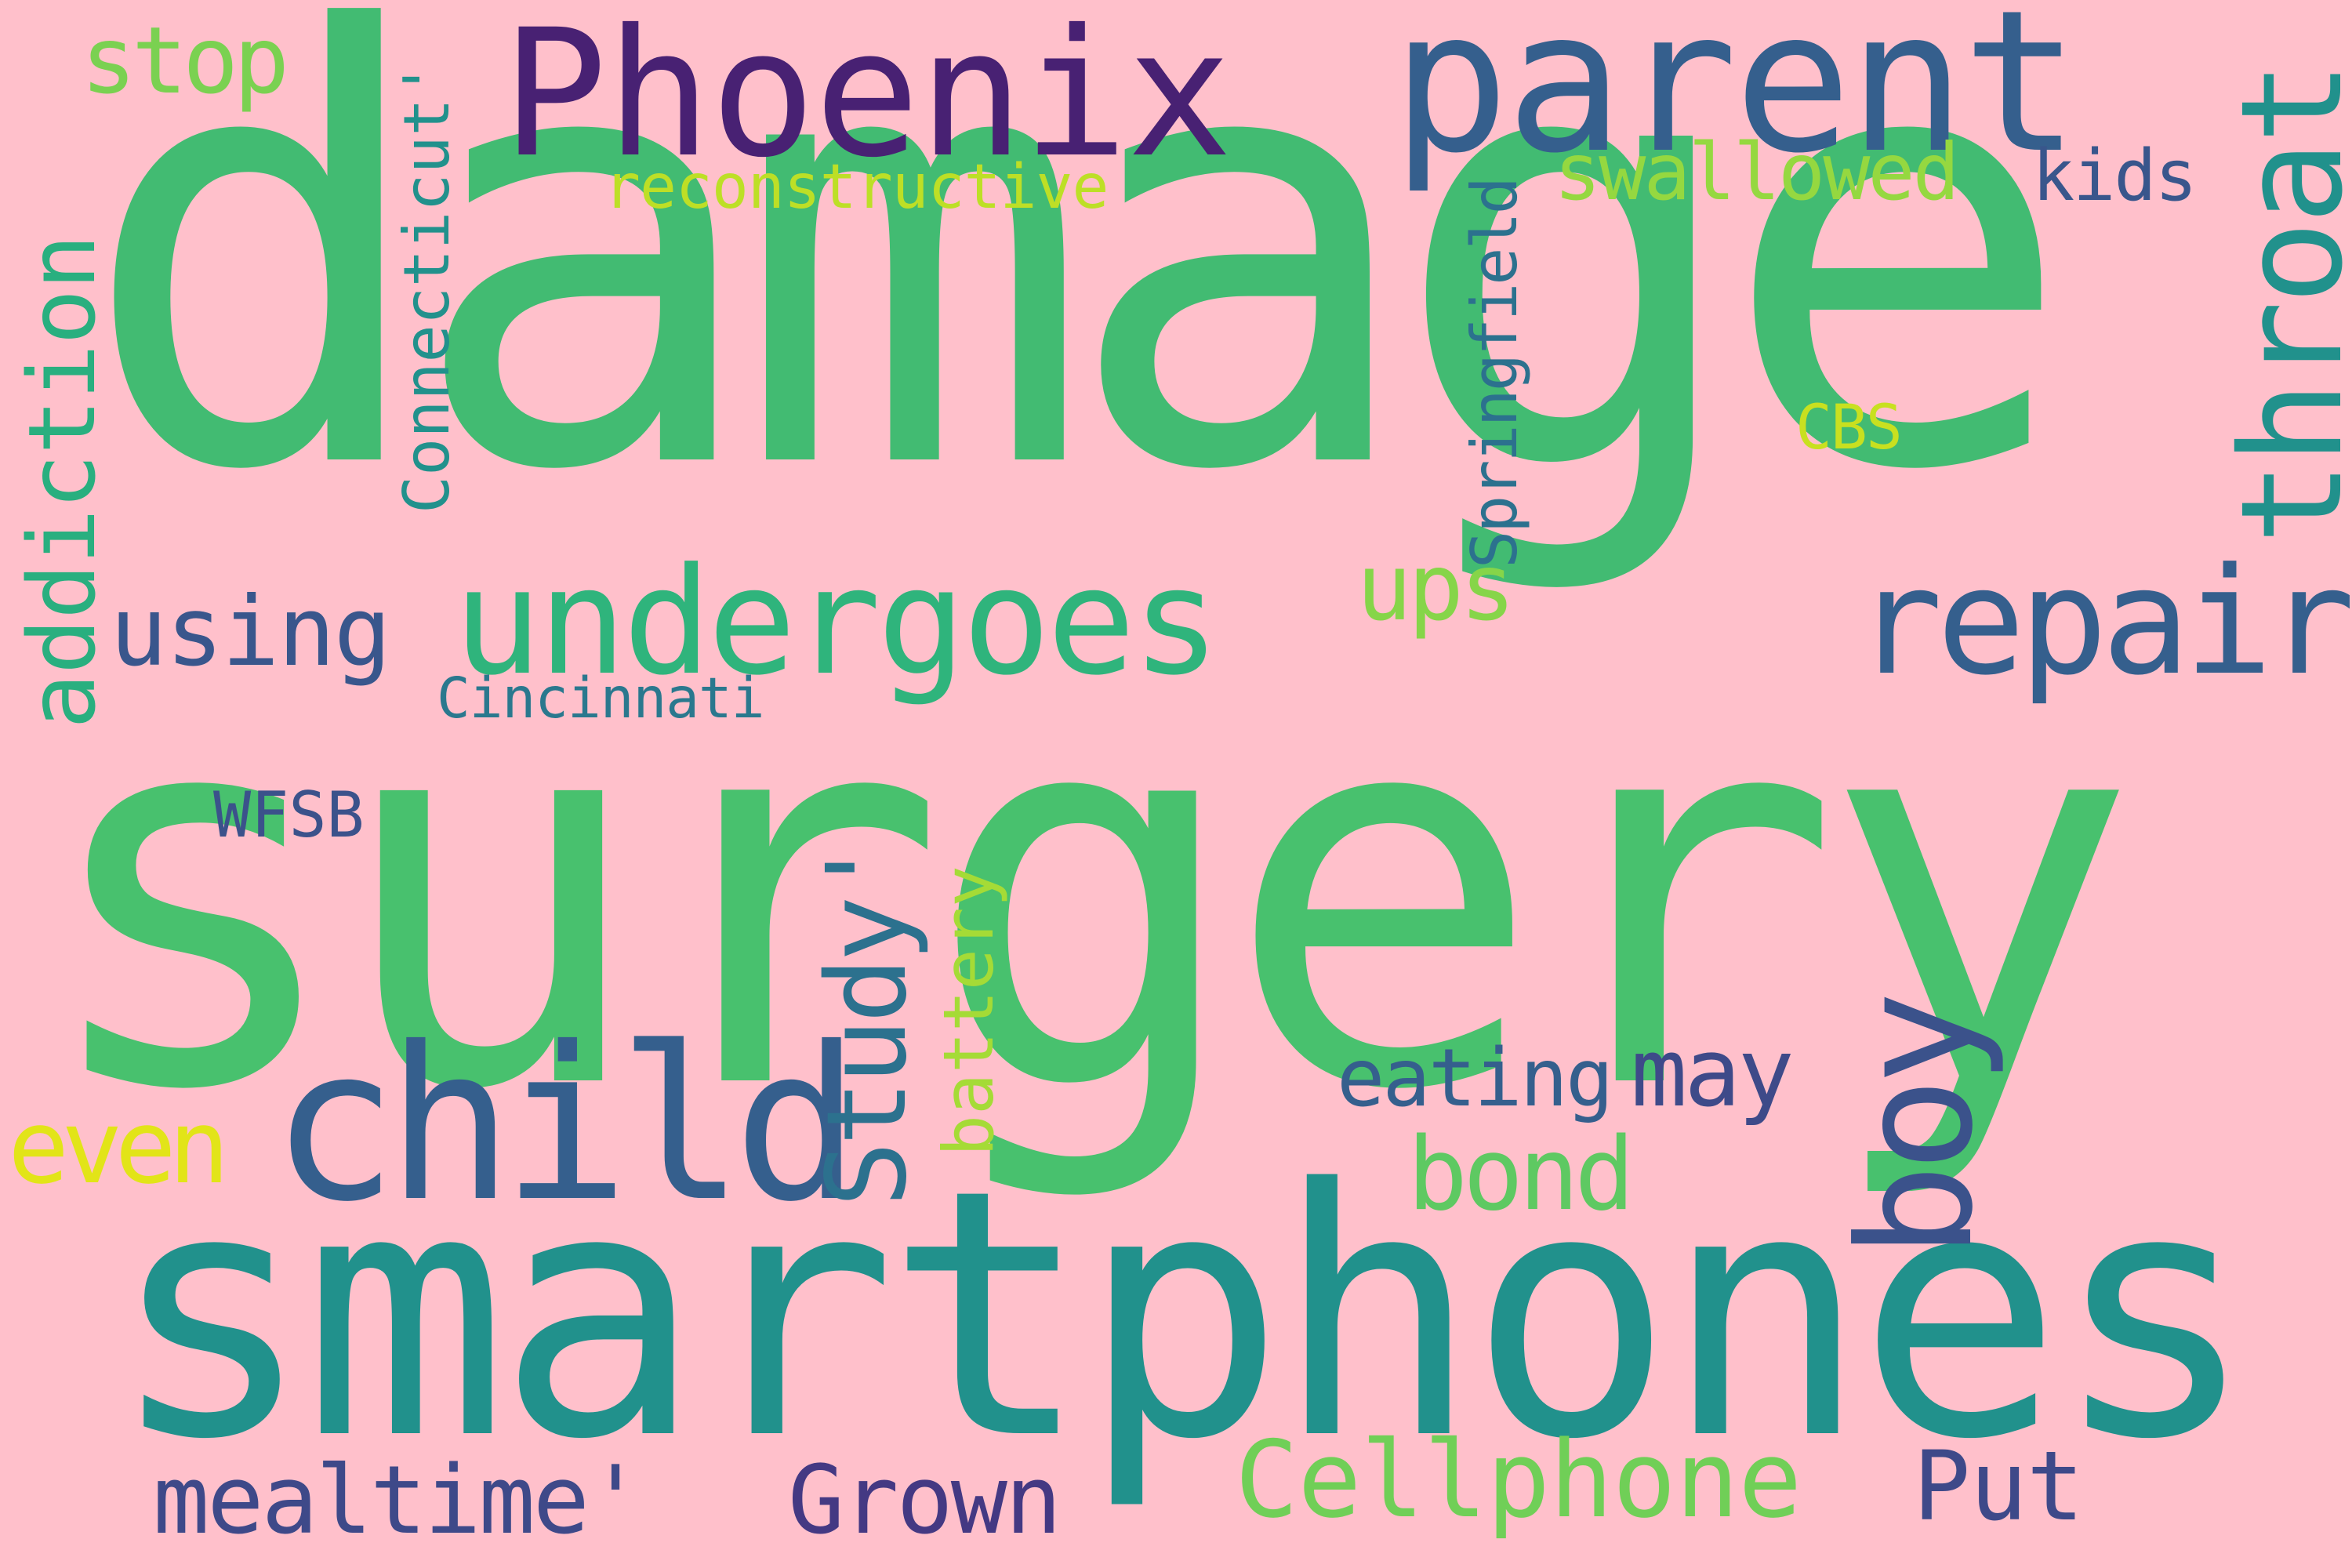 This screenshot has height=1568, width=2352. Describe the element at coordinates (1998, 1486) in the screenshot. I see `word-put: Put` at that location.